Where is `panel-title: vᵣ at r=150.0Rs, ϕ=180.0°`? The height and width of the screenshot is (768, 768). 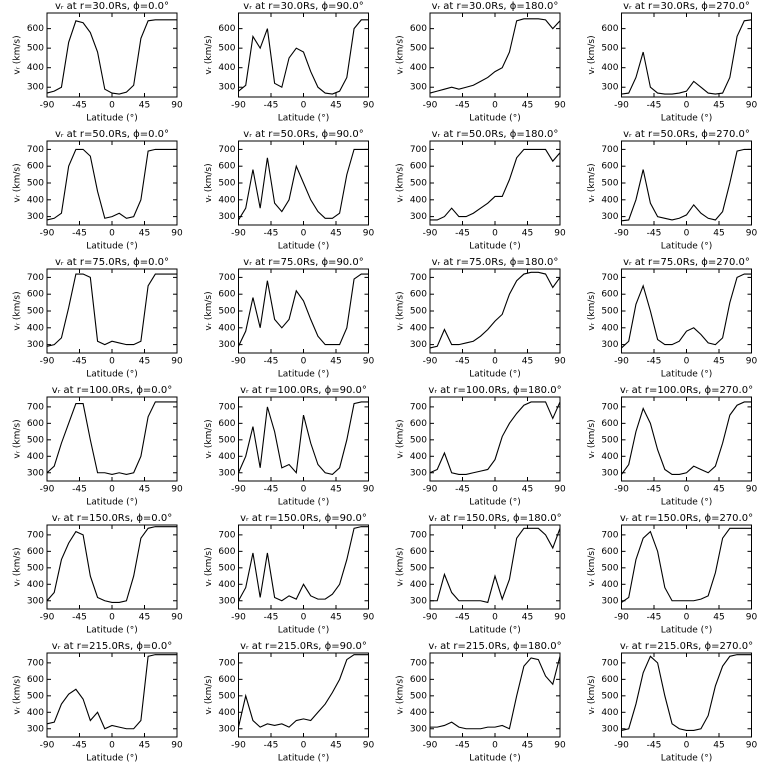 panel-title: vᵣ at r=150.0Rs, ϕ=180.0° is located at coordinates (494, 518).